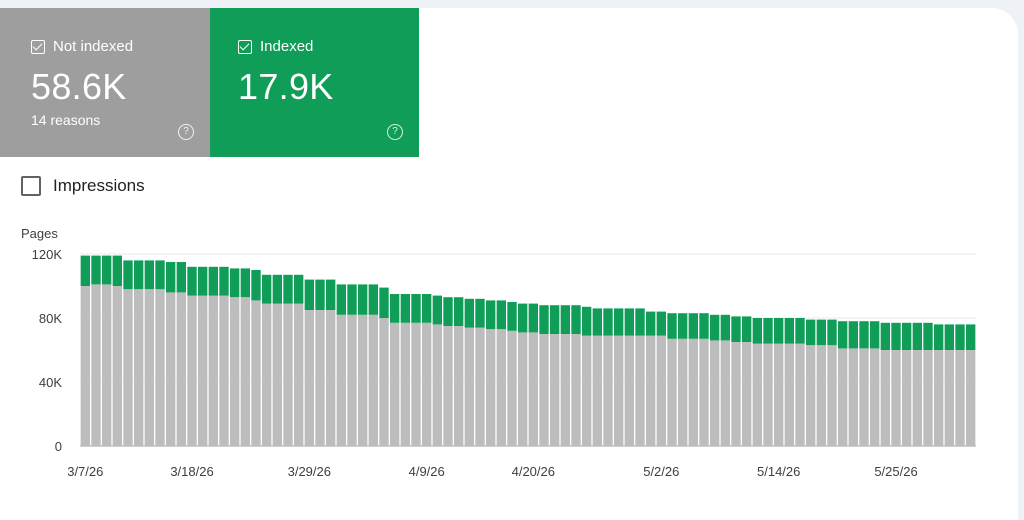 Image resolution: width=1024 pixels, height=520 pixels. I want to click on x-tick-label: 5/2/26, so click(661, 471).